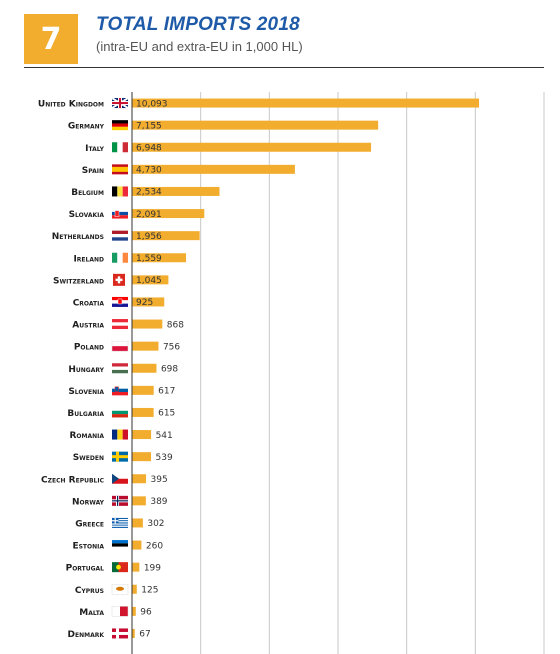  What do you see at coordinates (169, 369) in the screenshot?
I see `value-label: 698` at bounding box center [169, 369].